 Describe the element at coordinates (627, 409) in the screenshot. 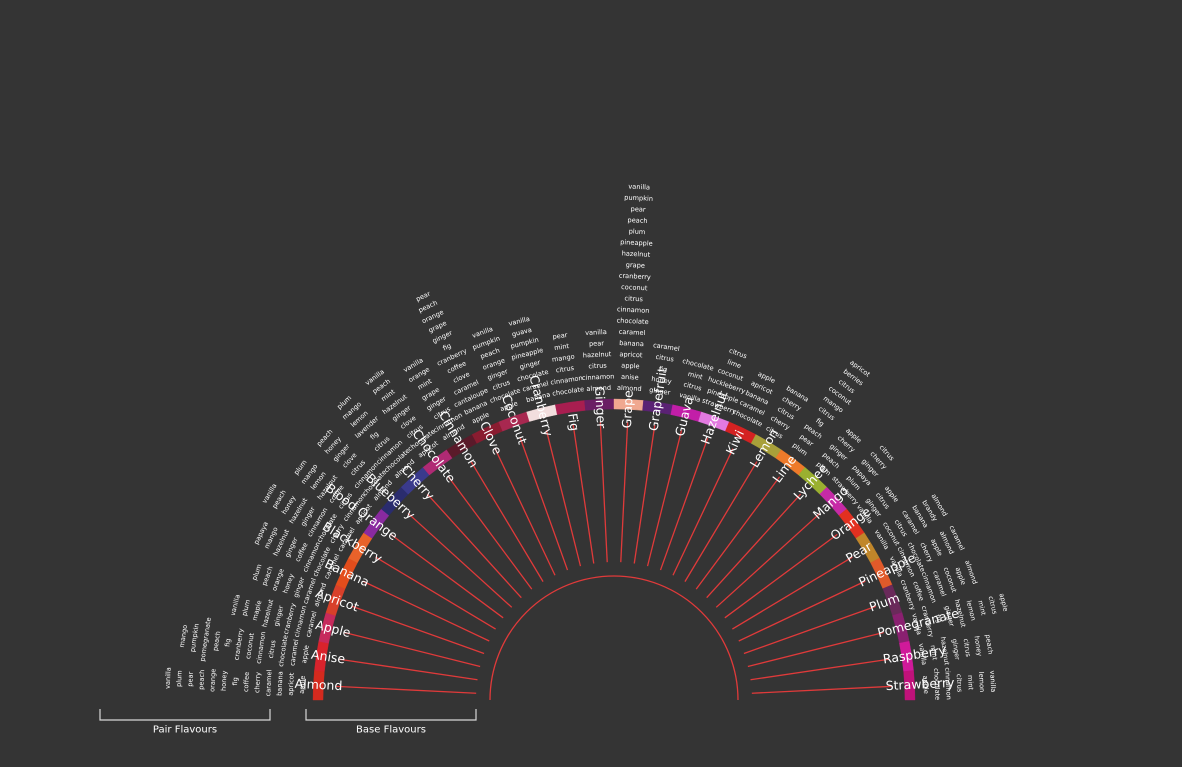

I see `base-flavour-label: Grape` at that location.